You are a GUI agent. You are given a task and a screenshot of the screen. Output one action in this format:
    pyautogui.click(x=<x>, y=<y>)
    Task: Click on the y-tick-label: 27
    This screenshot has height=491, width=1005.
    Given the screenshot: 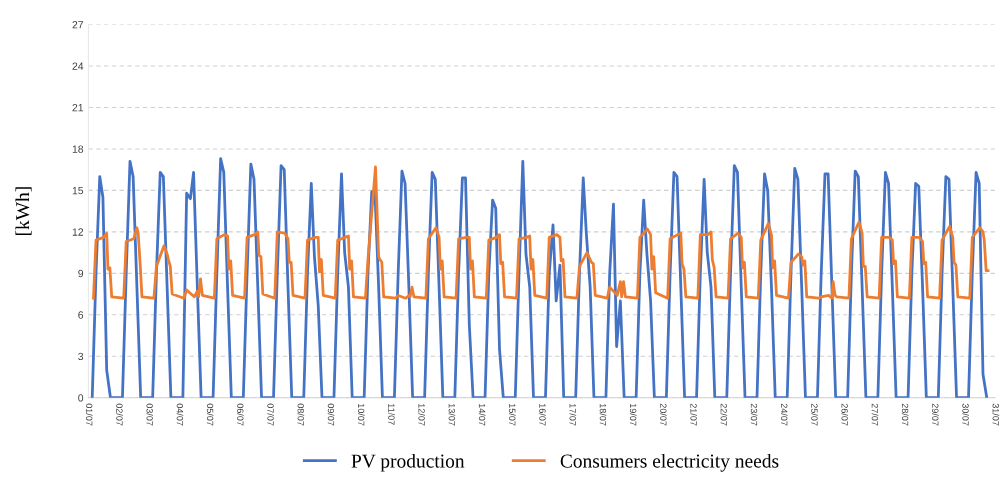 What is the action you would take?
    pyautogui.click(x=78, y=25)
    